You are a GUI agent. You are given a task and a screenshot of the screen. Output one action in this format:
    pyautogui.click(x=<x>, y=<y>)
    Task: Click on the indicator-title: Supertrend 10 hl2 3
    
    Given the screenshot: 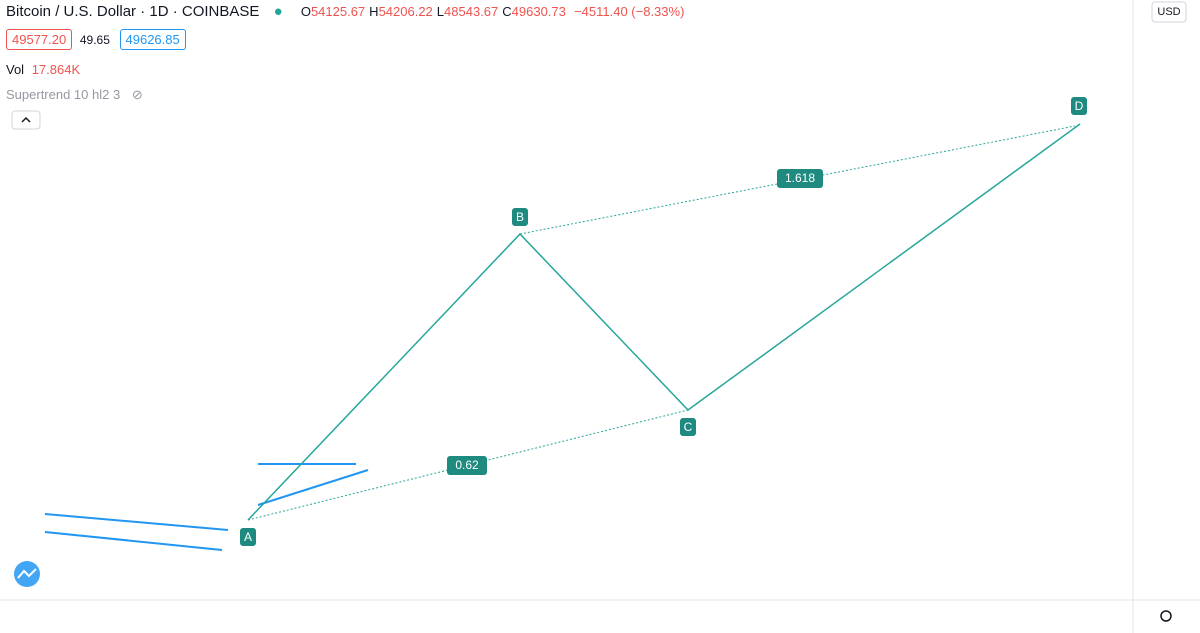 What is the action you would take?
    pyautogui.click(x=63, y=94)
    